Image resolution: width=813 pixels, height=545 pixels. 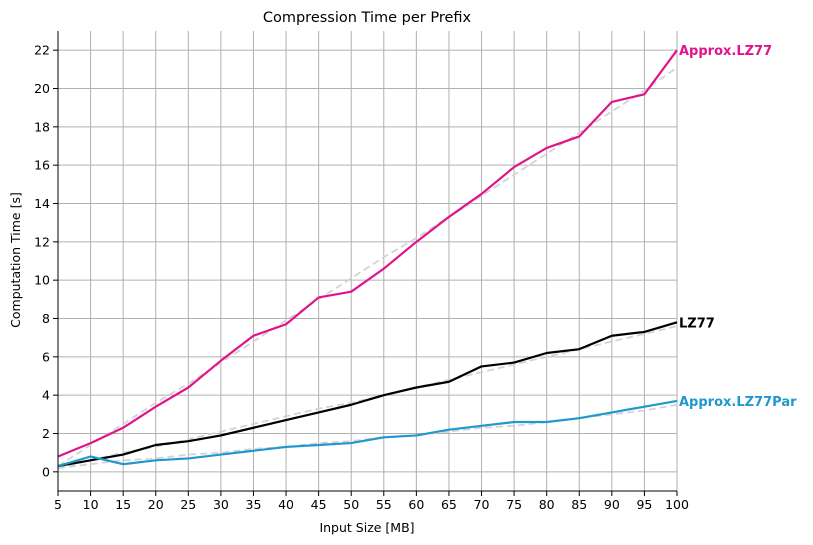 I want to click on x-tick-label: 45, so click(x=319, y=504).